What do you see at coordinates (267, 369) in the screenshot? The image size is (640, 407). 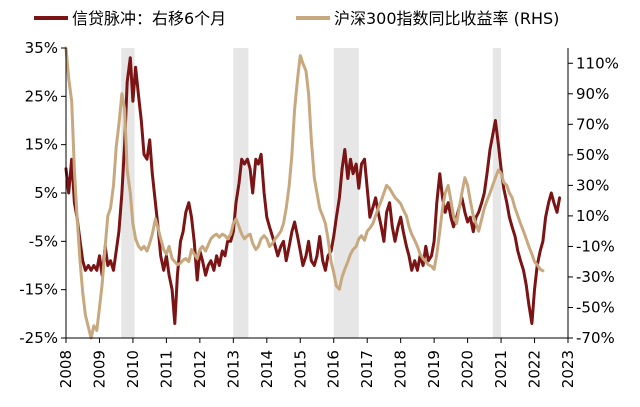 I see `x-tick-label: 2014` at bounding box center [267, 369].